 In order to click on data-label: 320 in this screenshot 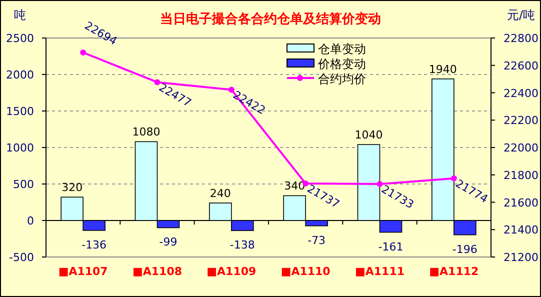, I will do `click(72, 187)`.